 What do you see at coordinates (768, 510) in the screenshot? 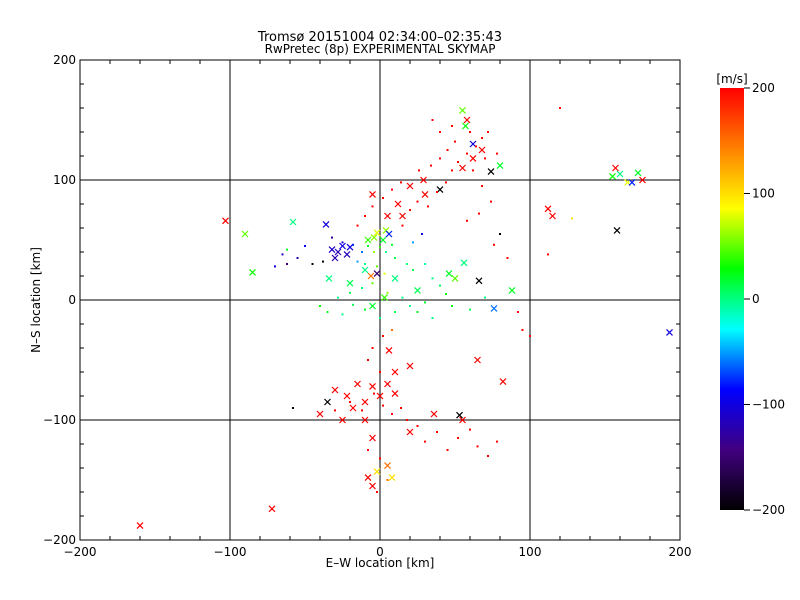
I see `colorbar-tick-label: −200` at bounding box center [768, 510].